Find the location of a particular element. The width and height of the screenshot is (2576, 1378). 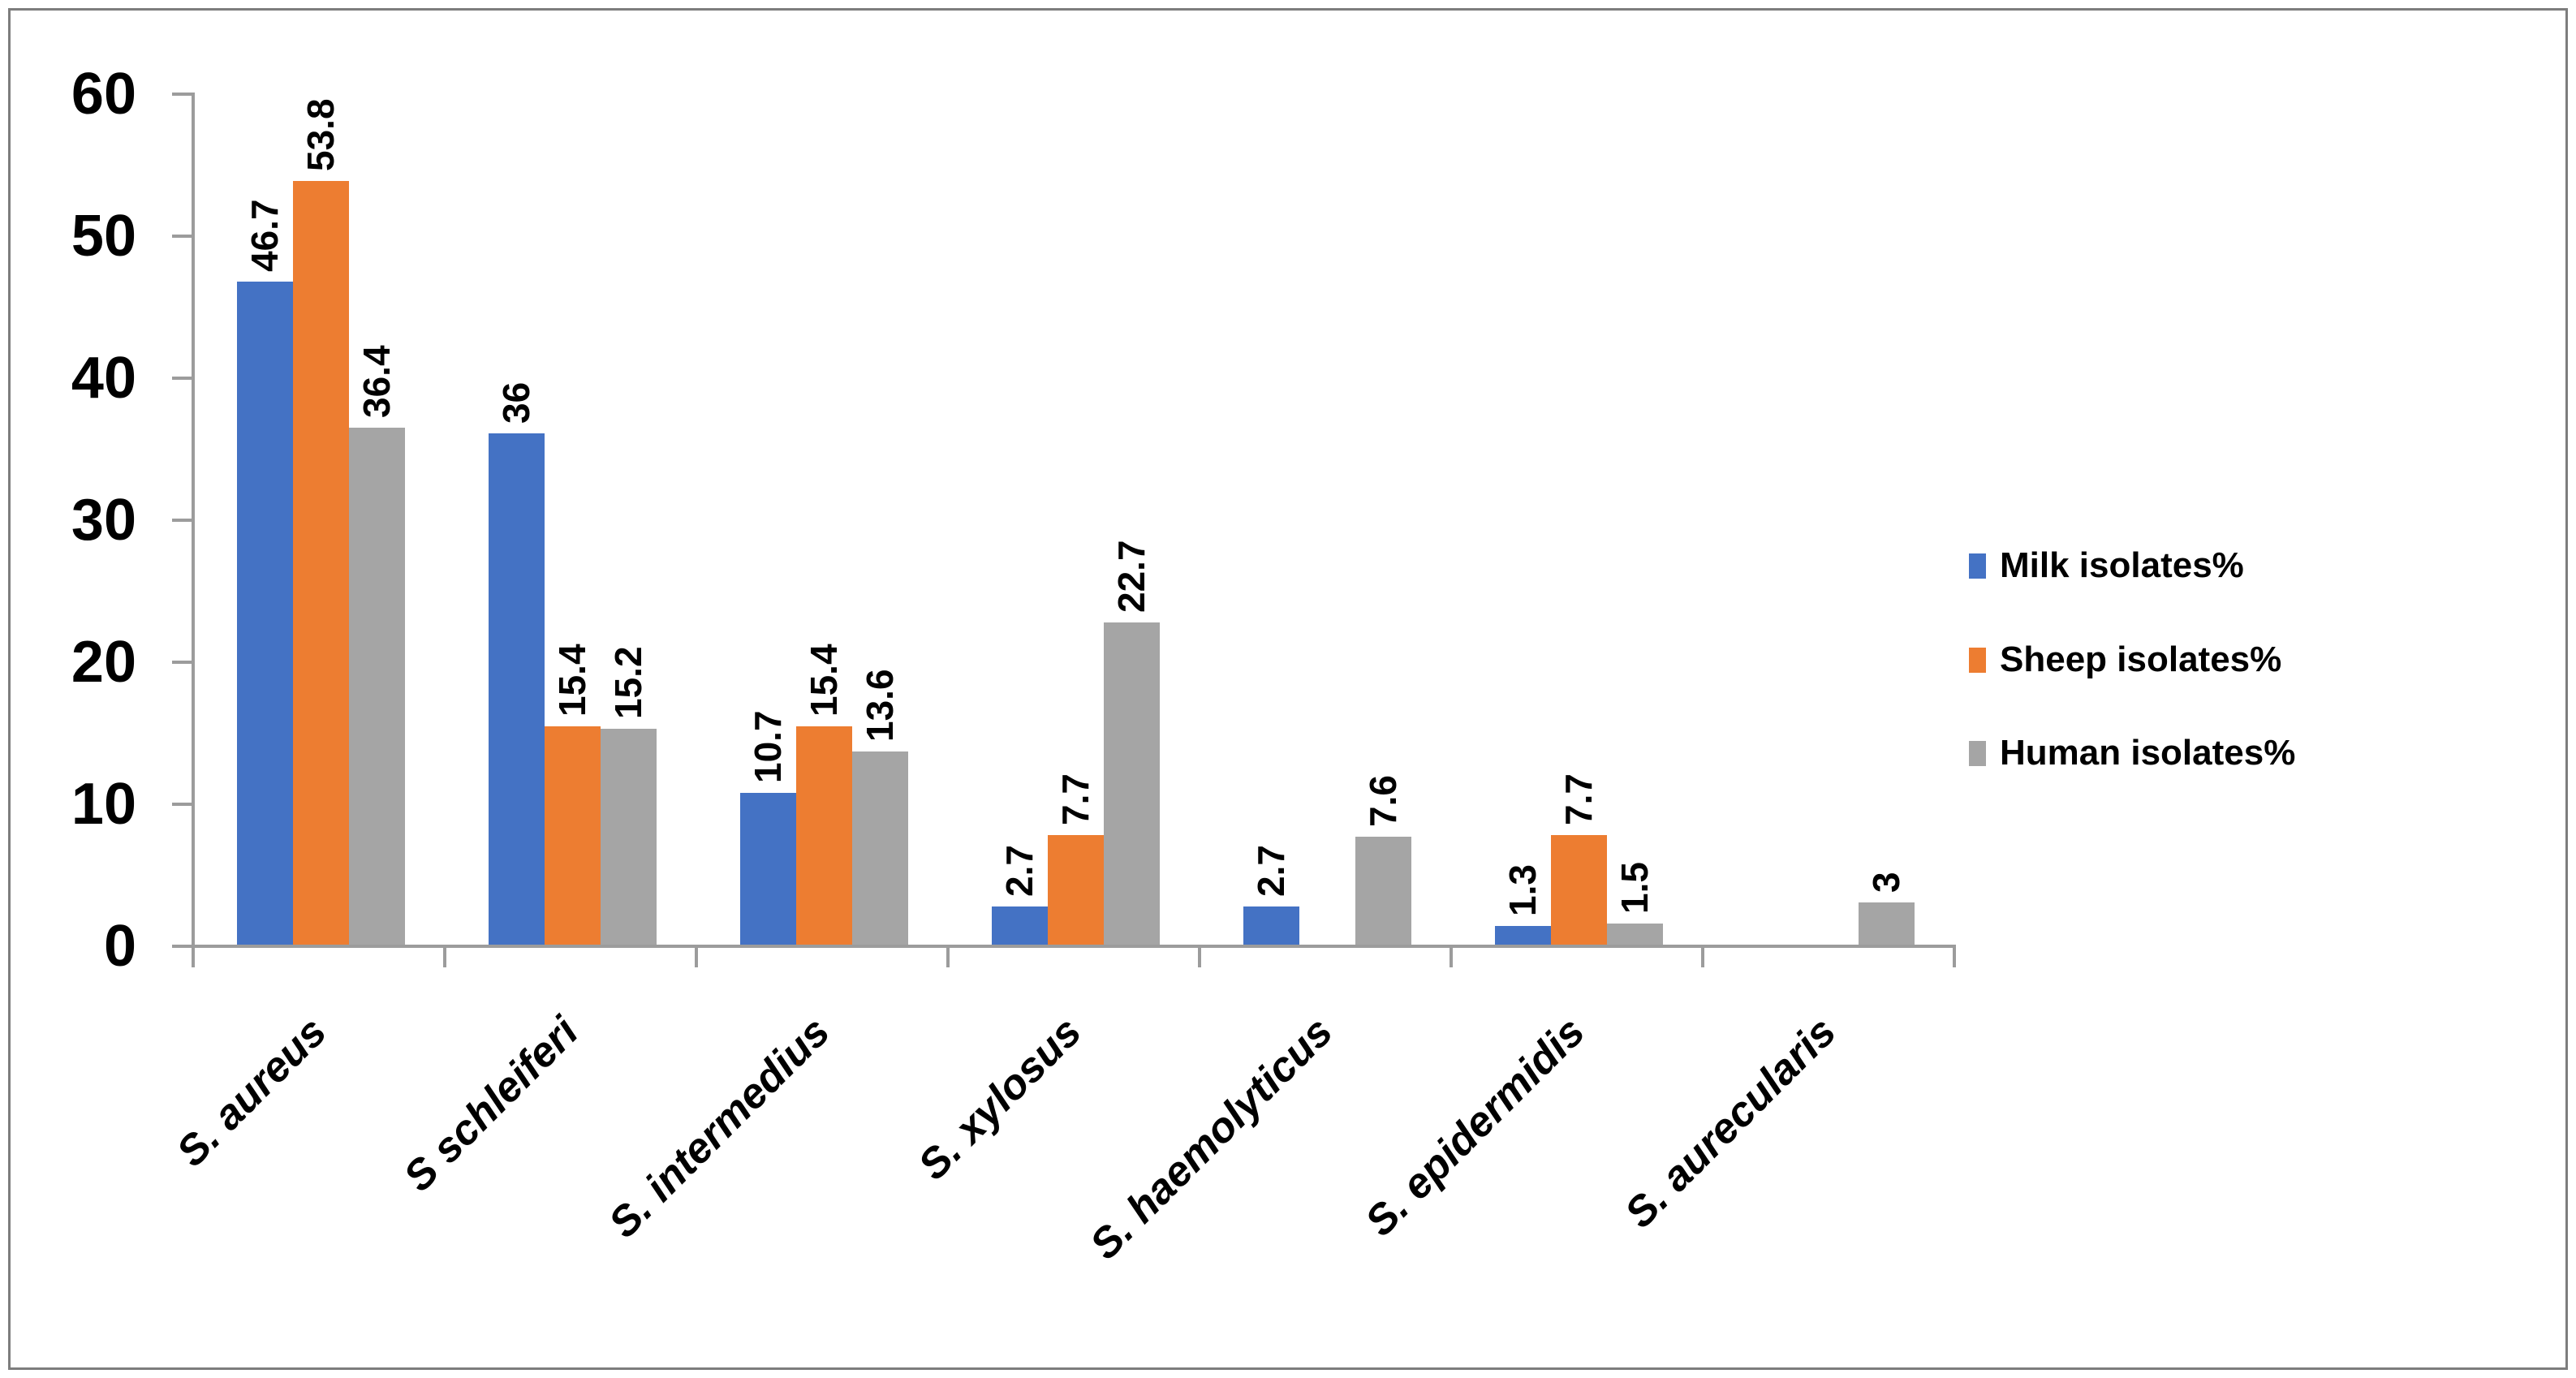

legend-swatch-milk-isolates is located at coordinates (1978, 566).